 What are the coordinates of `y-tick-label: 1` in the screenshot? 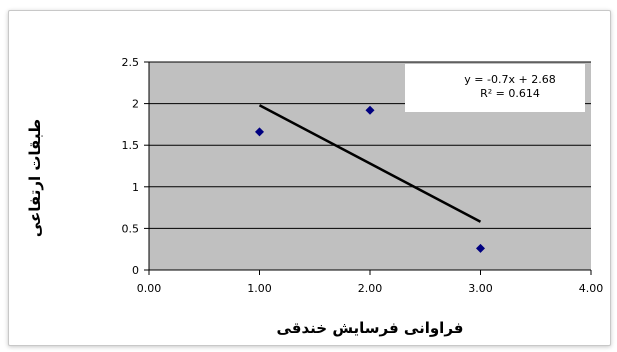 It's located at (135, 187).